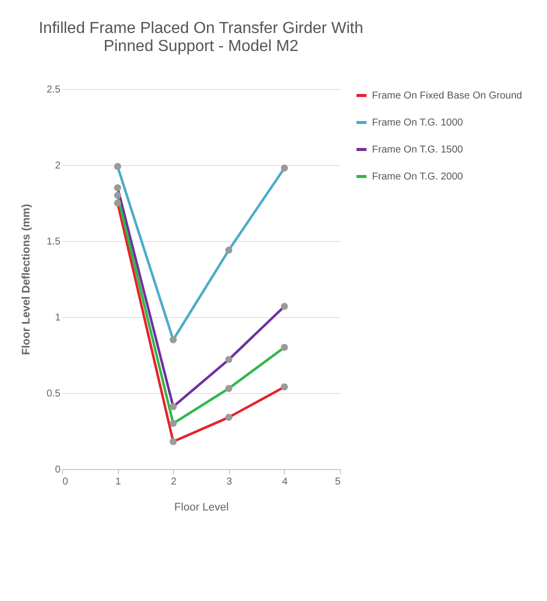 Image resolution: width=547 pixels, height=601 pixels. I want to click on x-tick-label: 4, so click(285, 482).